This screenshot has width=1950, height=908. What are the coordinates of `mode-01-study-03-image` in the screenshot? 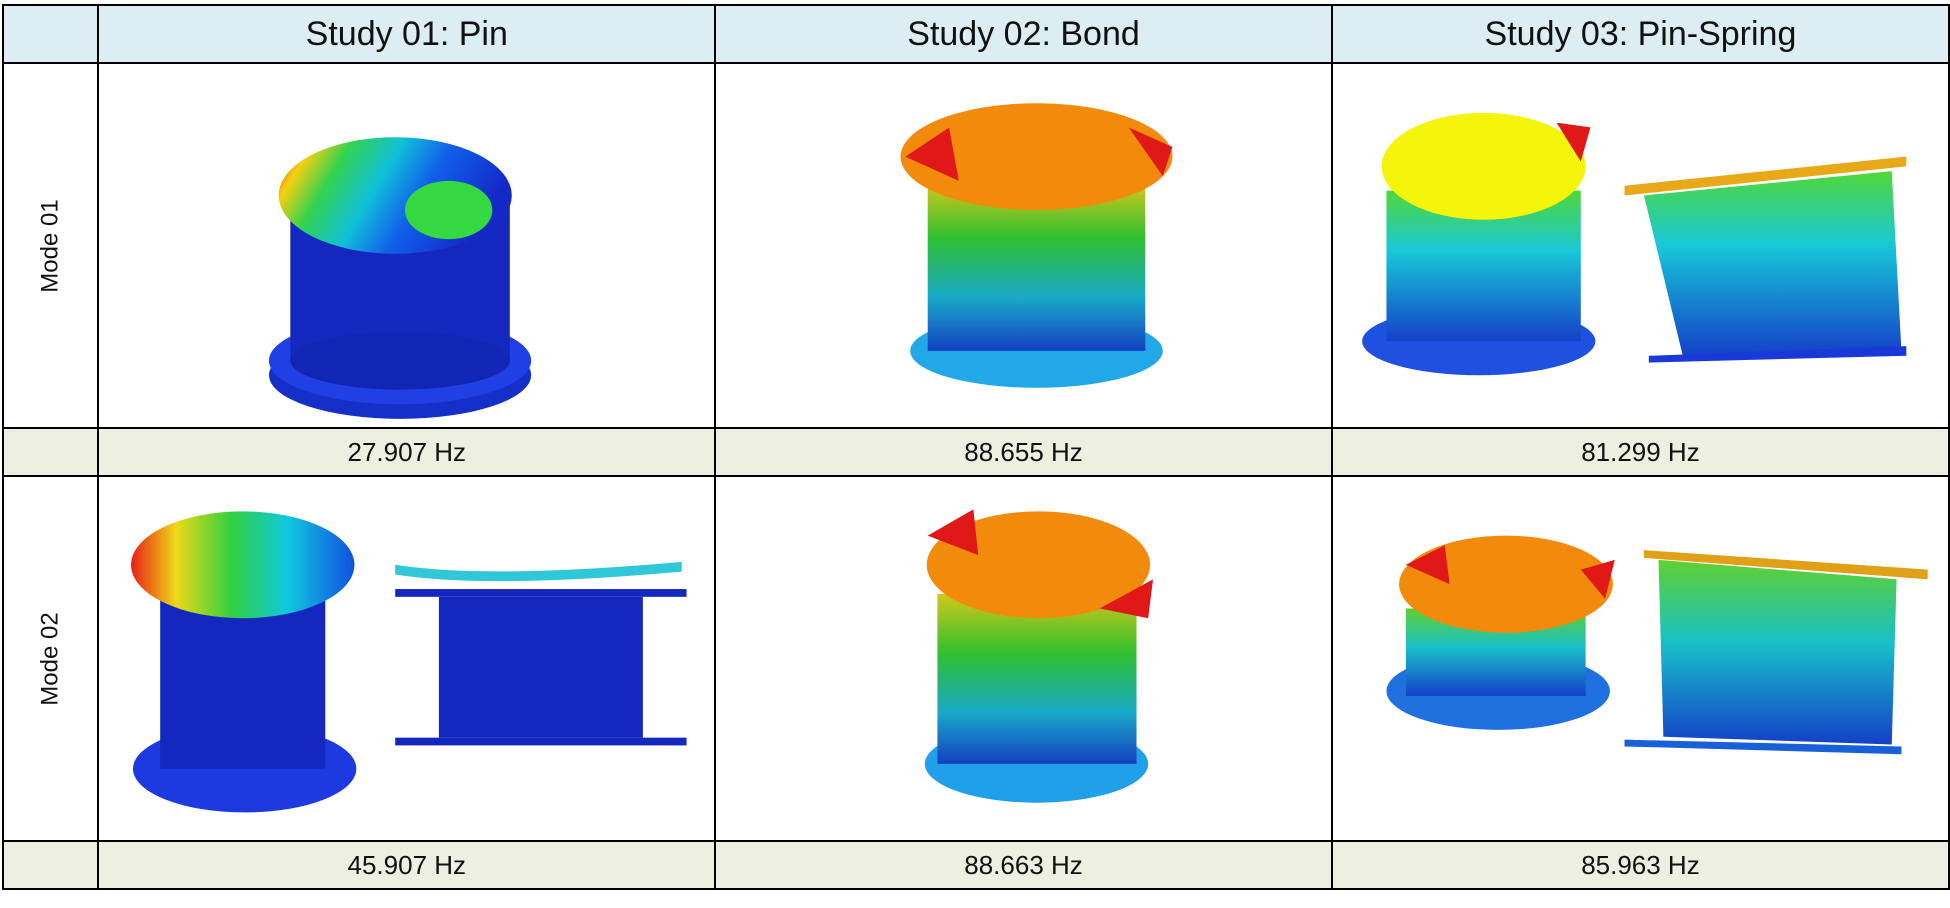 It's located at (1640, 245).